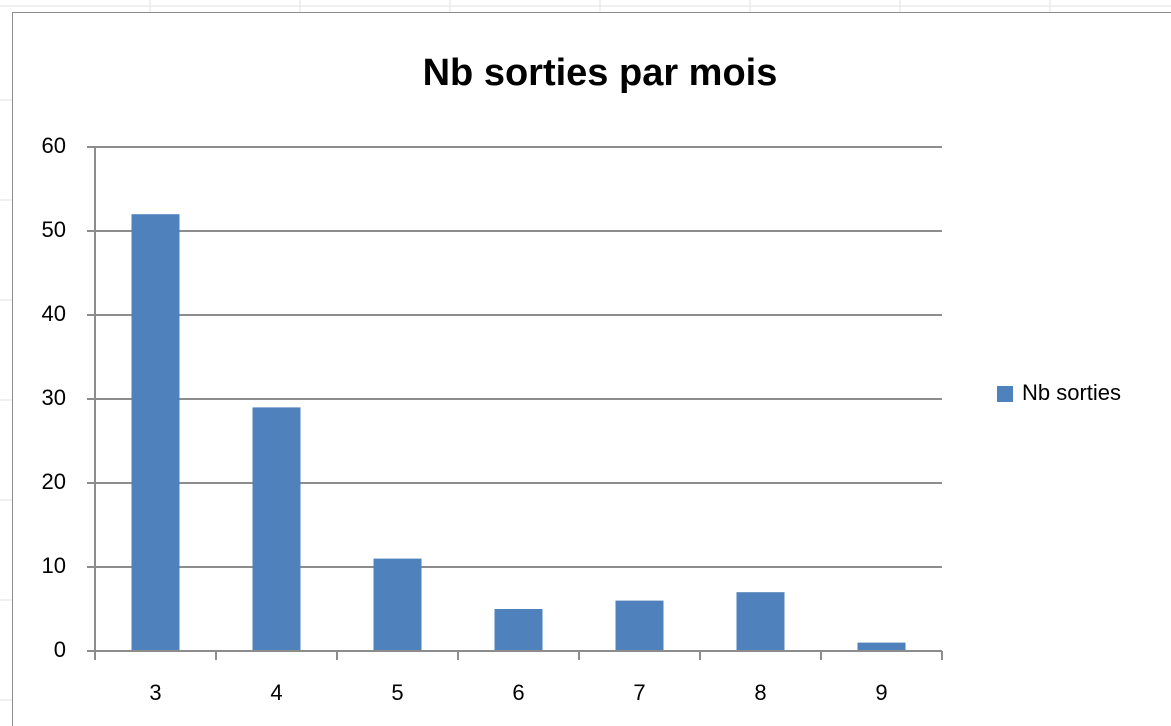 The image size is (1171, 726). I want to click on x-tick-label: 4, so click(276, 692).